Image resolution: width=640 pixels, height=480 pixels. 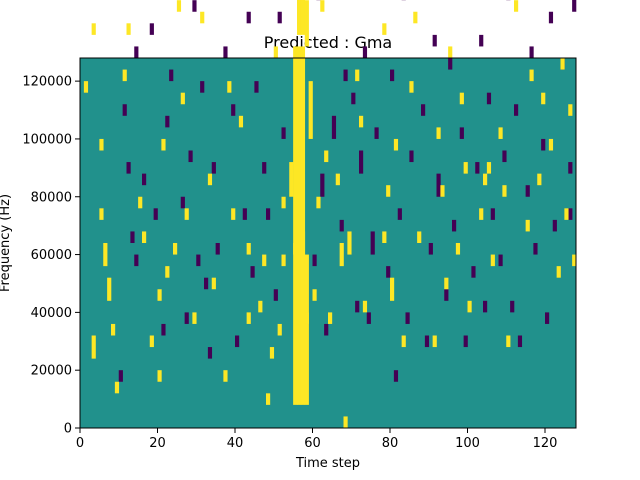 I want to click on y-axis-label: Frequency (Hz), so click(x=6, y=243).